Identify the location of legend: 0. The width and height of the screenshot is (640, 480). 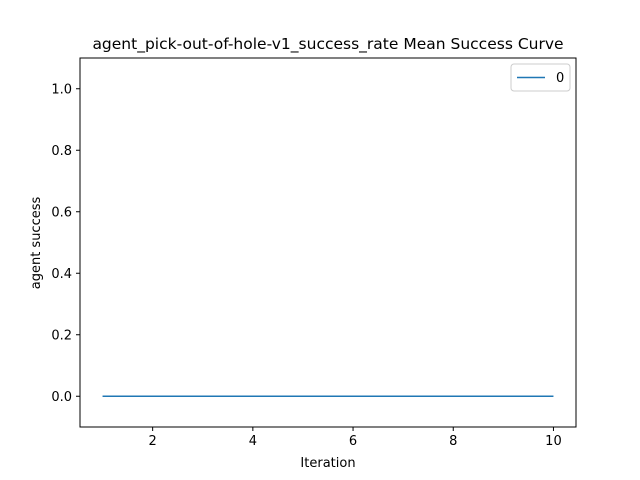
(540, 77).